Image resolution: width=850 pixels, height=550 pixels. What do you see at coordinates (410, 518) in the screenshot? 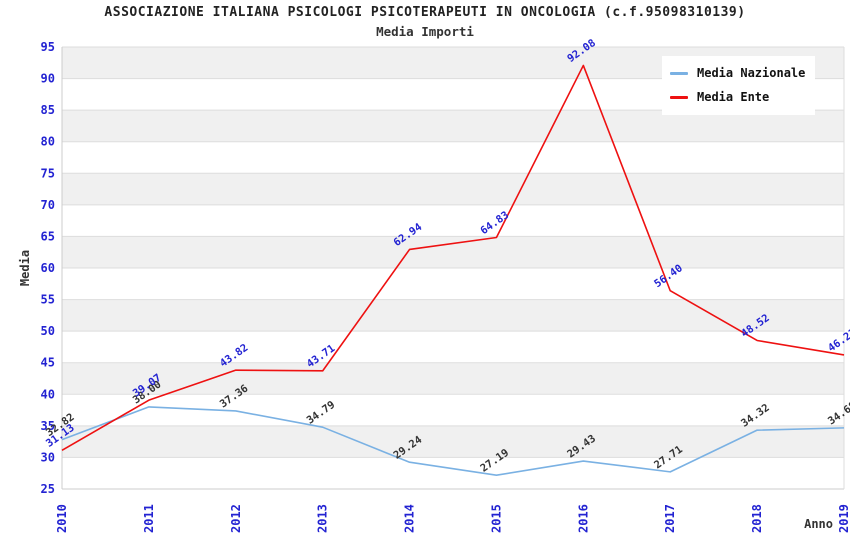
I see `x-tick-label: 2014` at bounding box center [410, 518].